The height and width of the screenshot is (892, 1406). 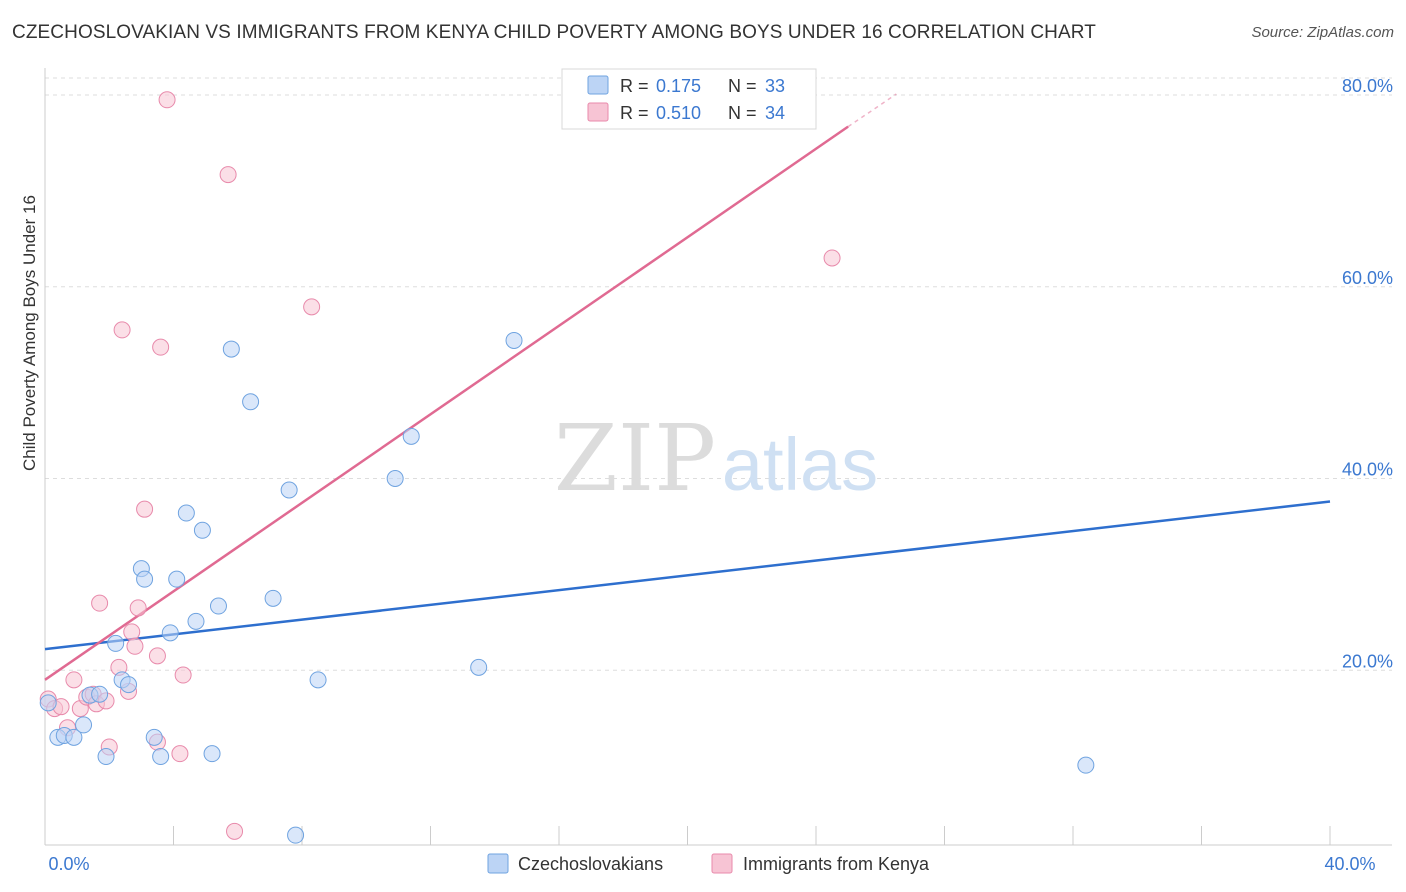 What do you see at coordinates (634, 113) in the screenshot?
I see `stats-r-label-2: R =` at bounding box center [634, 113].